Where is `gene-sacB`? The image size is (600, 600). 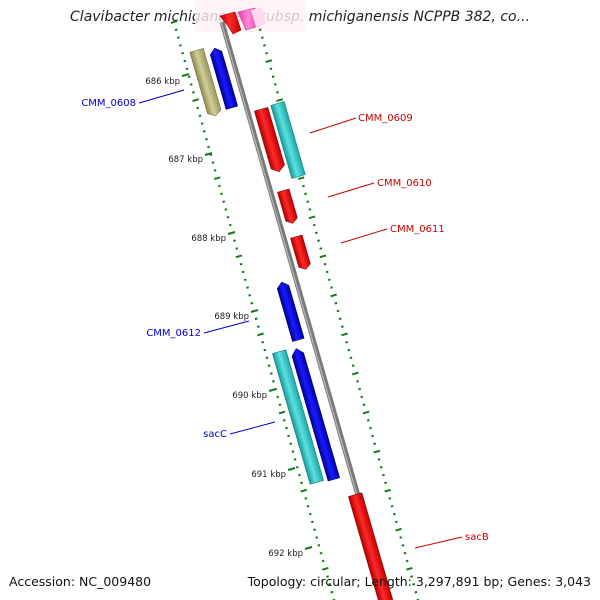
gene-sacB is located at coordinates (374, 546).